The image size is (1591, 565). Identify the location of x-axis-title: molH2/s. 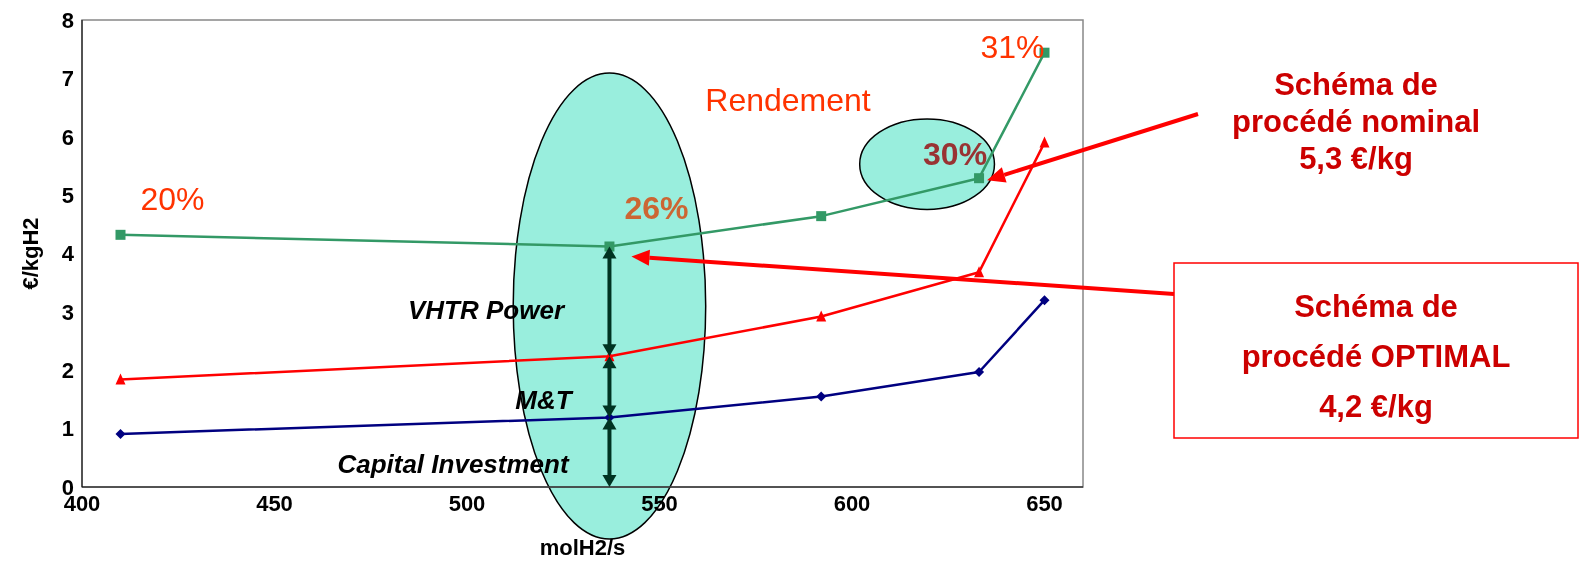
(582, 547).